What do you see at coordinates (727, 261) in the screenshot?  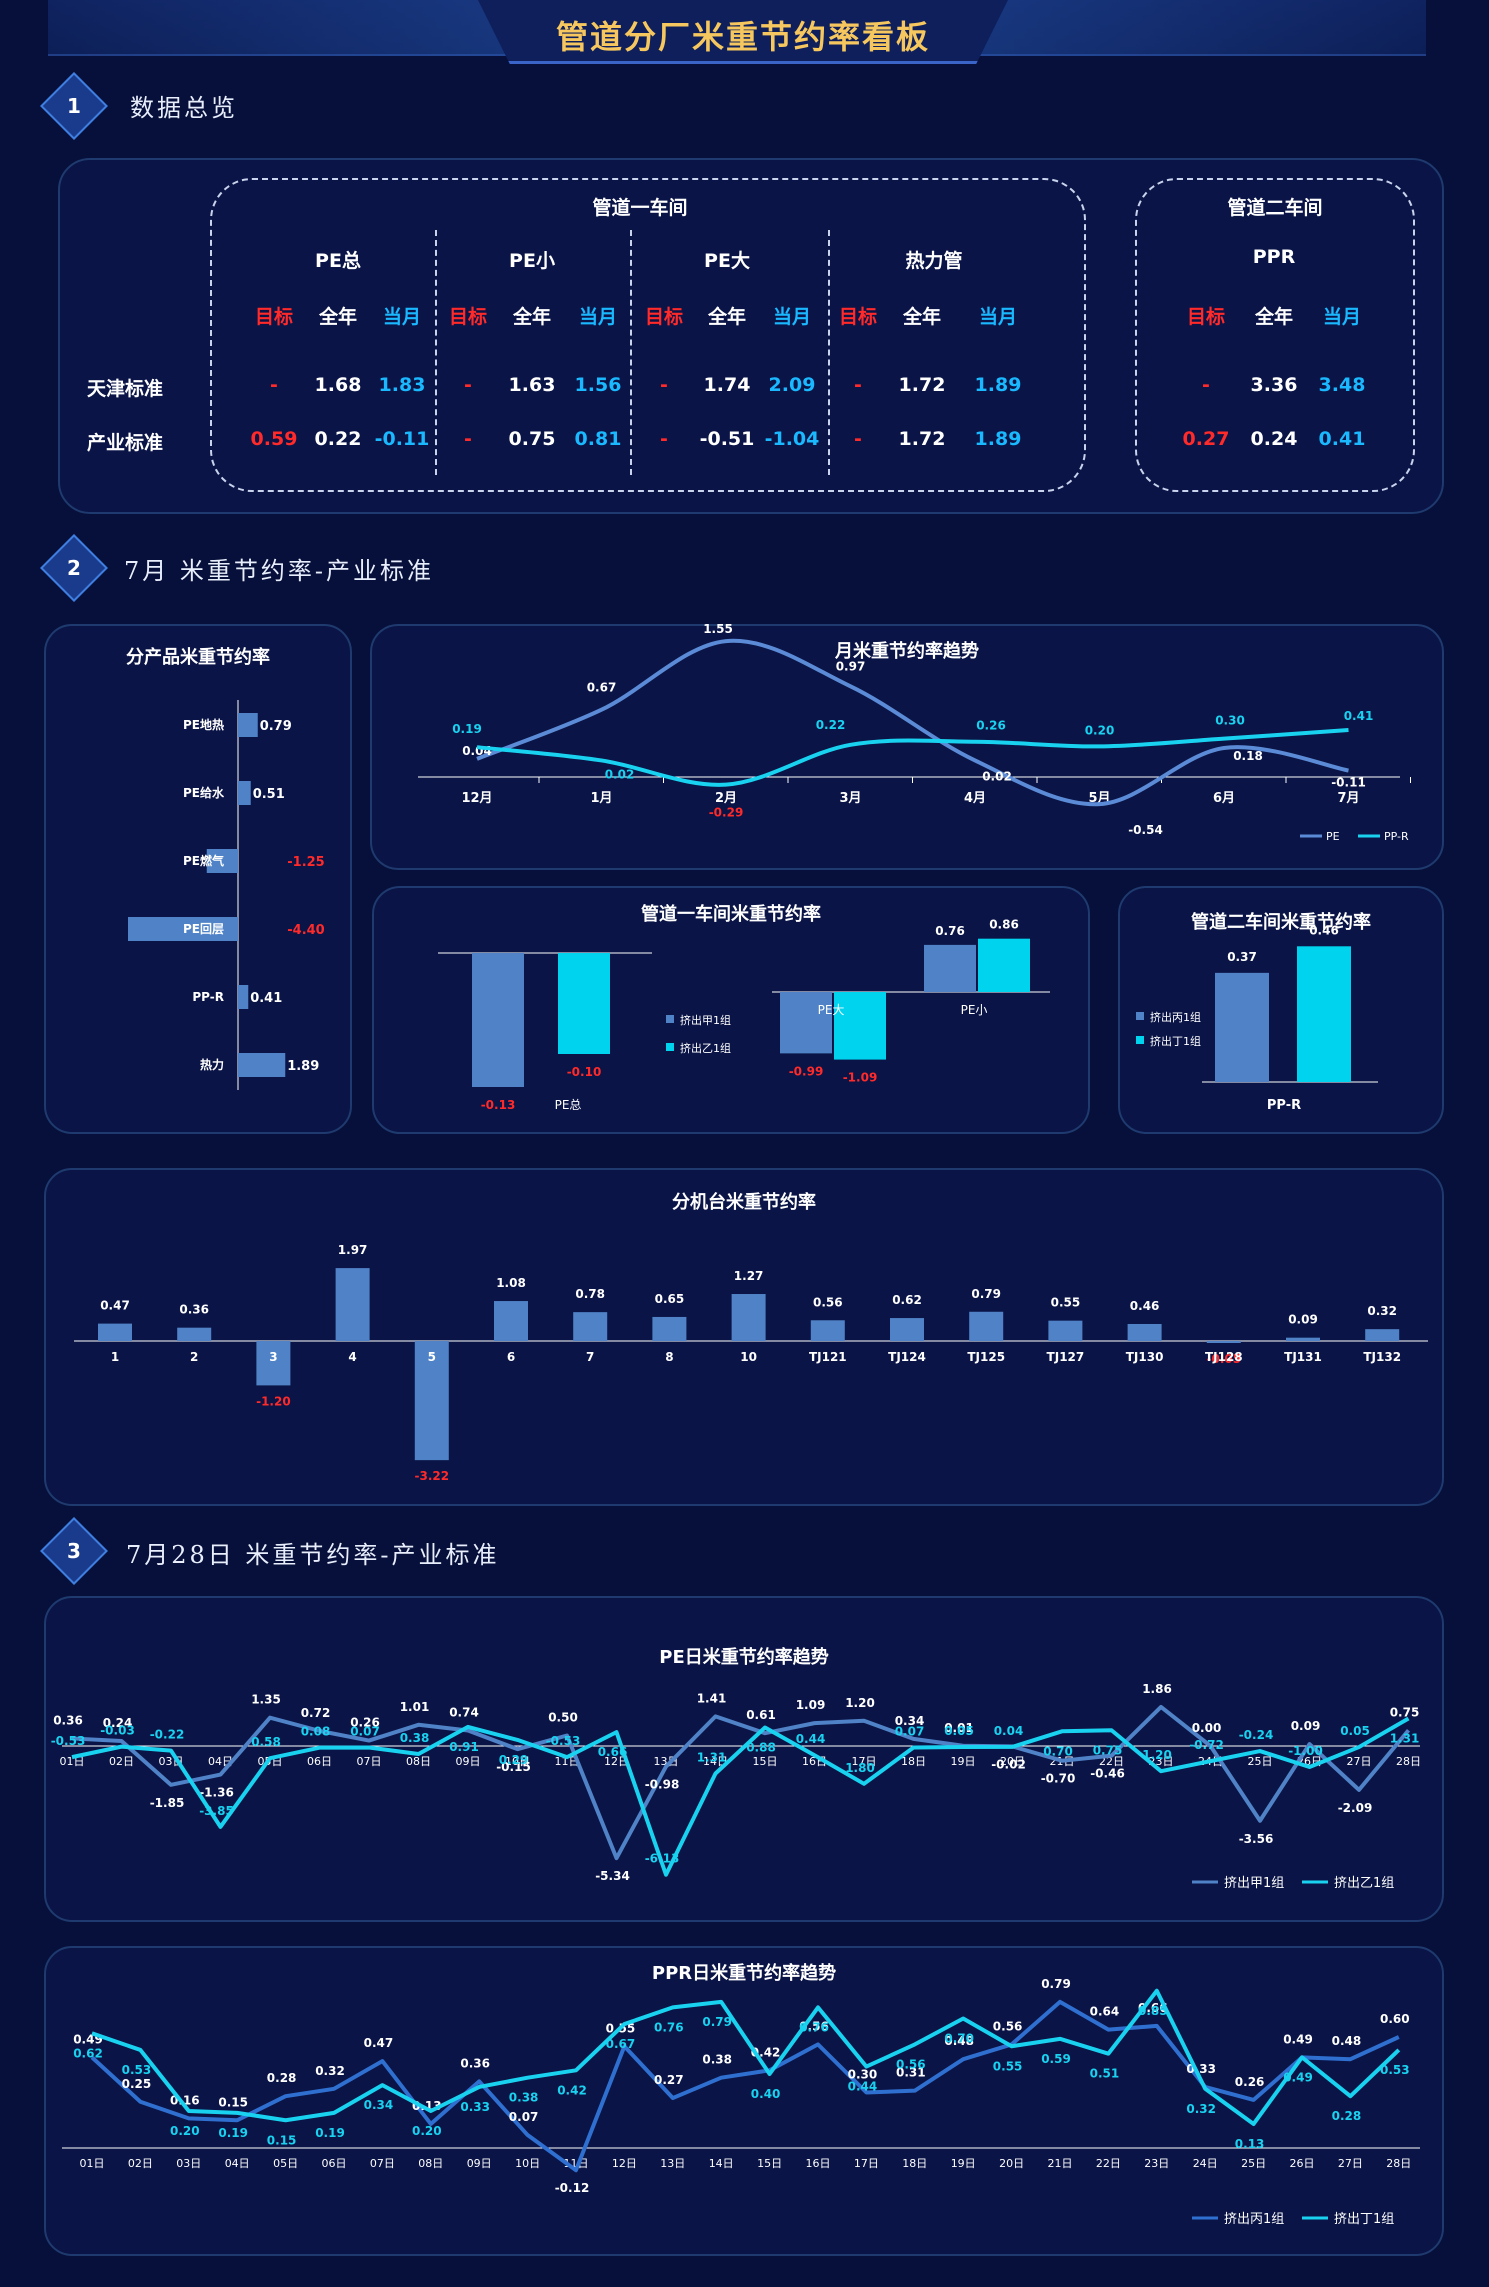 I see `group-name-2: PE大` at bounding box center [727, 261].